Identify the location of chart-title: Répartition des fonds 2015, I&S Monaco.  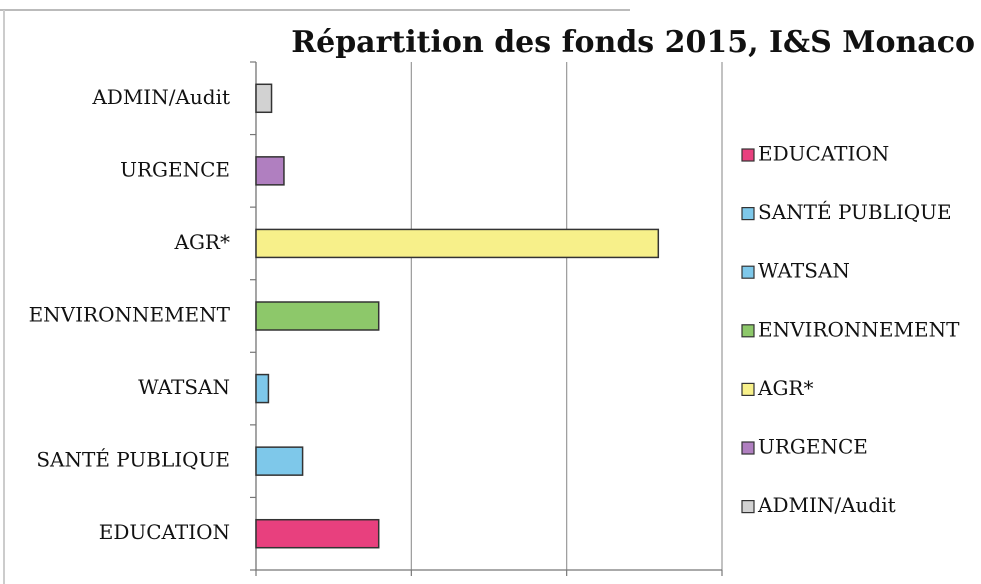
(633, 42).